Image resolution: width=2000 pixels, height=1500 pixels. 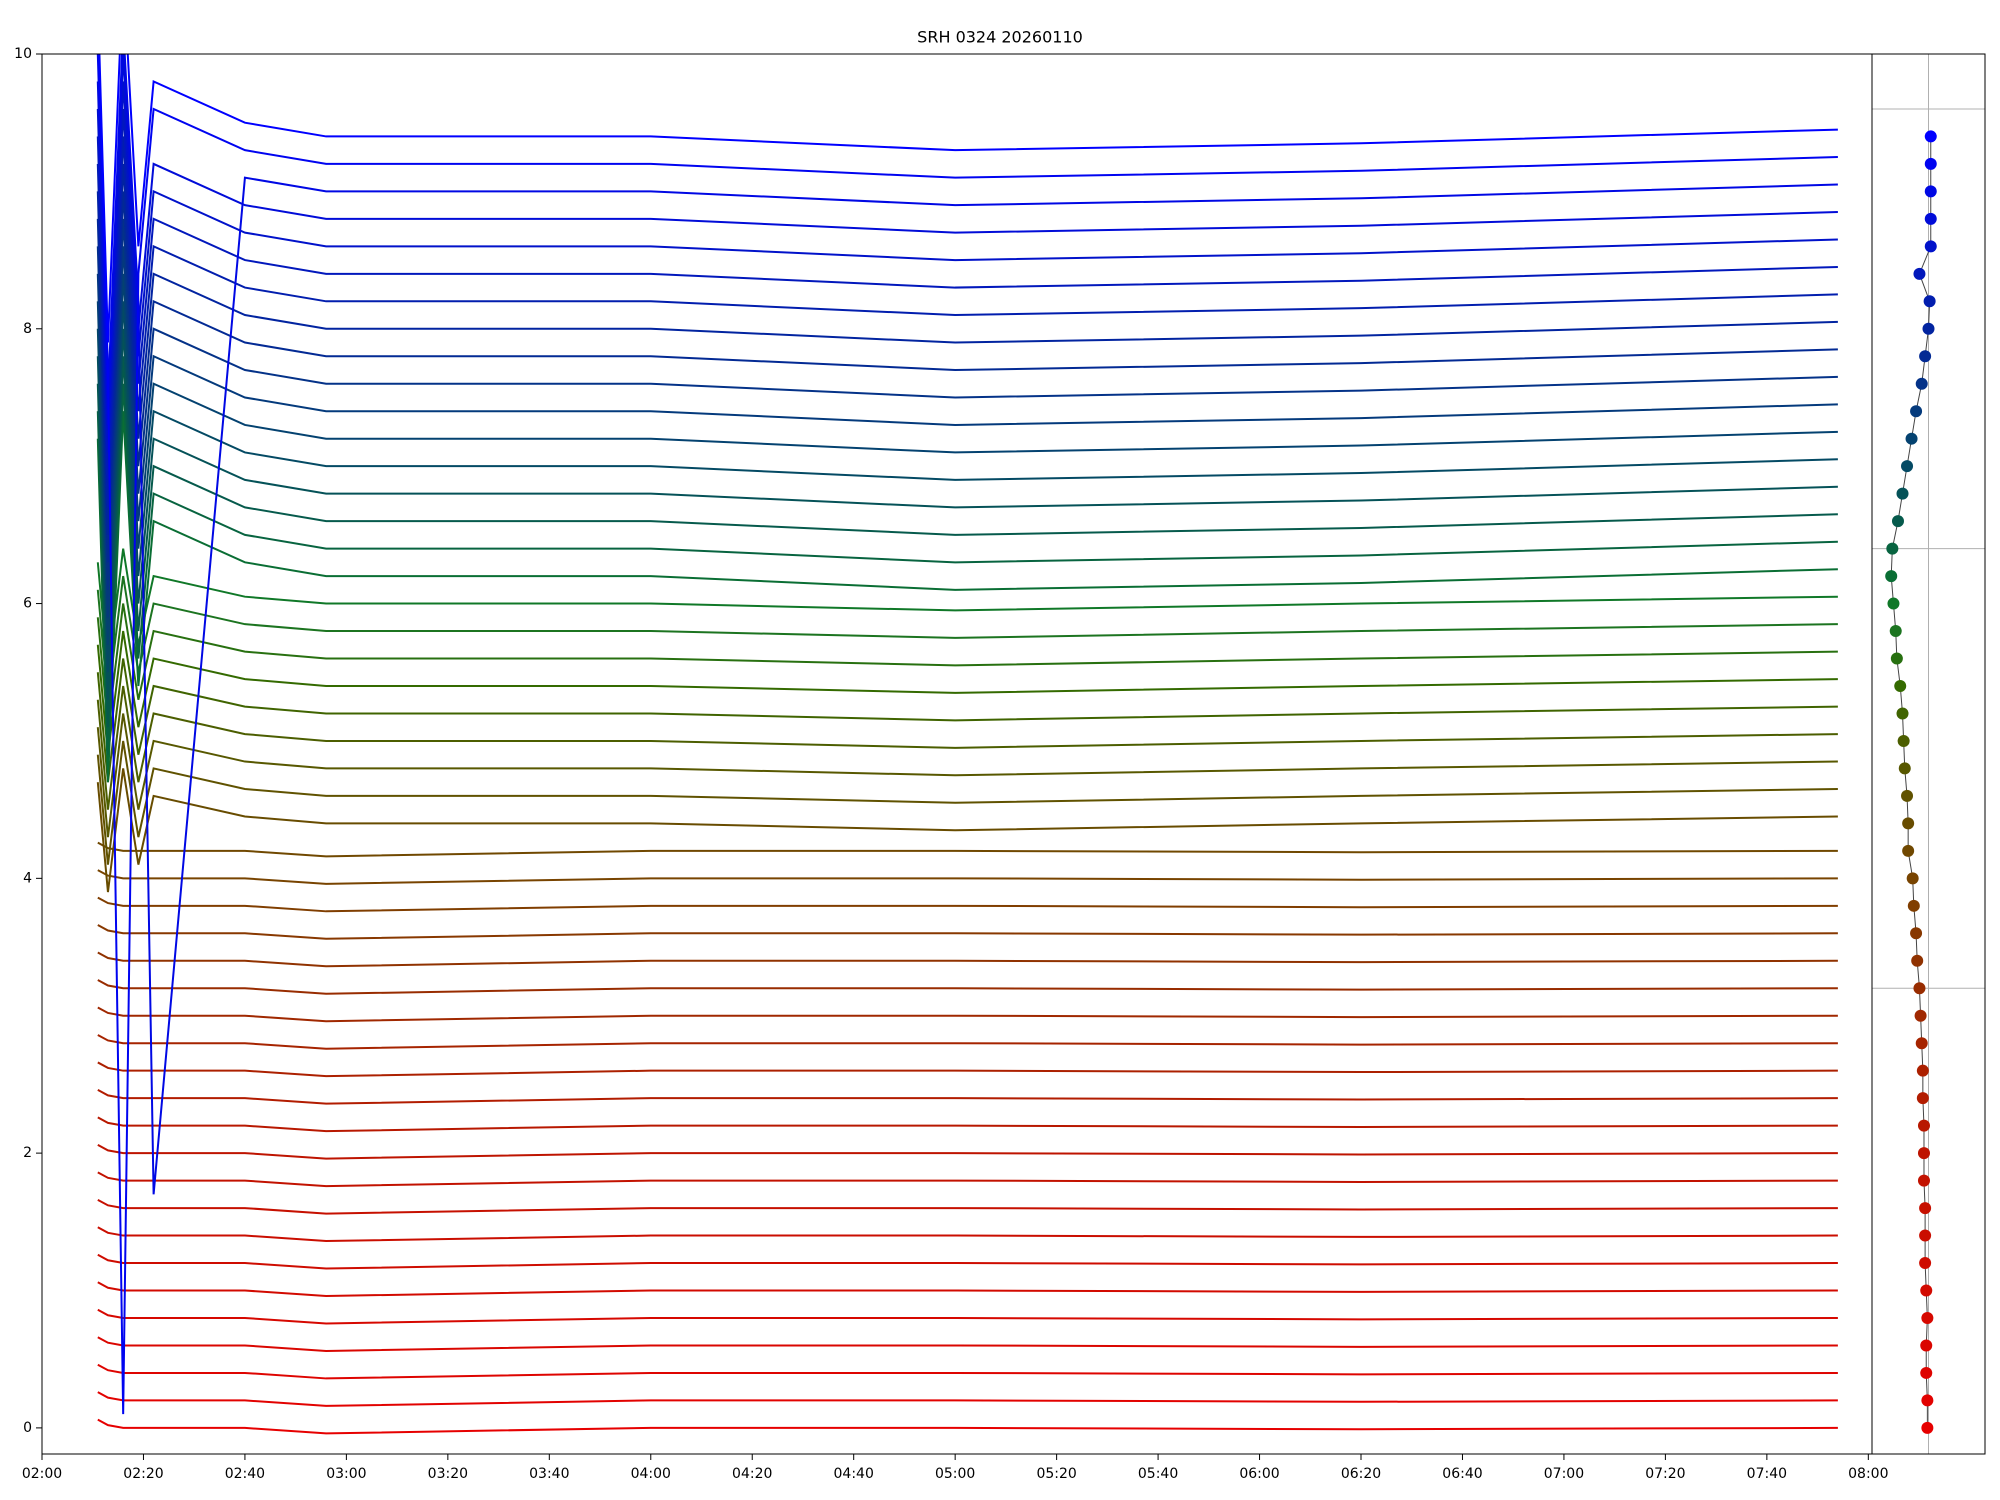 I want to click on y-tick-label: 4, so click(x=27, y=878).